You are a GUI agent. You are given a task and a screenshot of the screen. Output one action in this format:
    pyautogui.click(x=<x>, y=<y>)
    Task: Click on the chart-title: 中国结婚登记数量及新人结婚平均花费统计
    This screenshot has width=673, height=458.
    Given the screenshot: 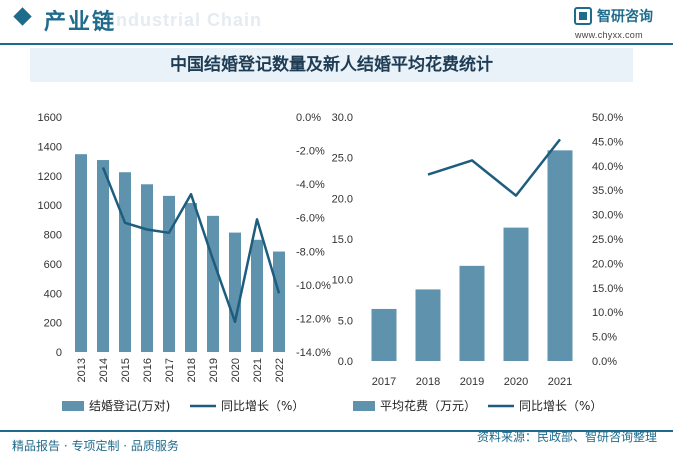 What is the action you would take?
    pyautogui.click(x=331, y=65)
    